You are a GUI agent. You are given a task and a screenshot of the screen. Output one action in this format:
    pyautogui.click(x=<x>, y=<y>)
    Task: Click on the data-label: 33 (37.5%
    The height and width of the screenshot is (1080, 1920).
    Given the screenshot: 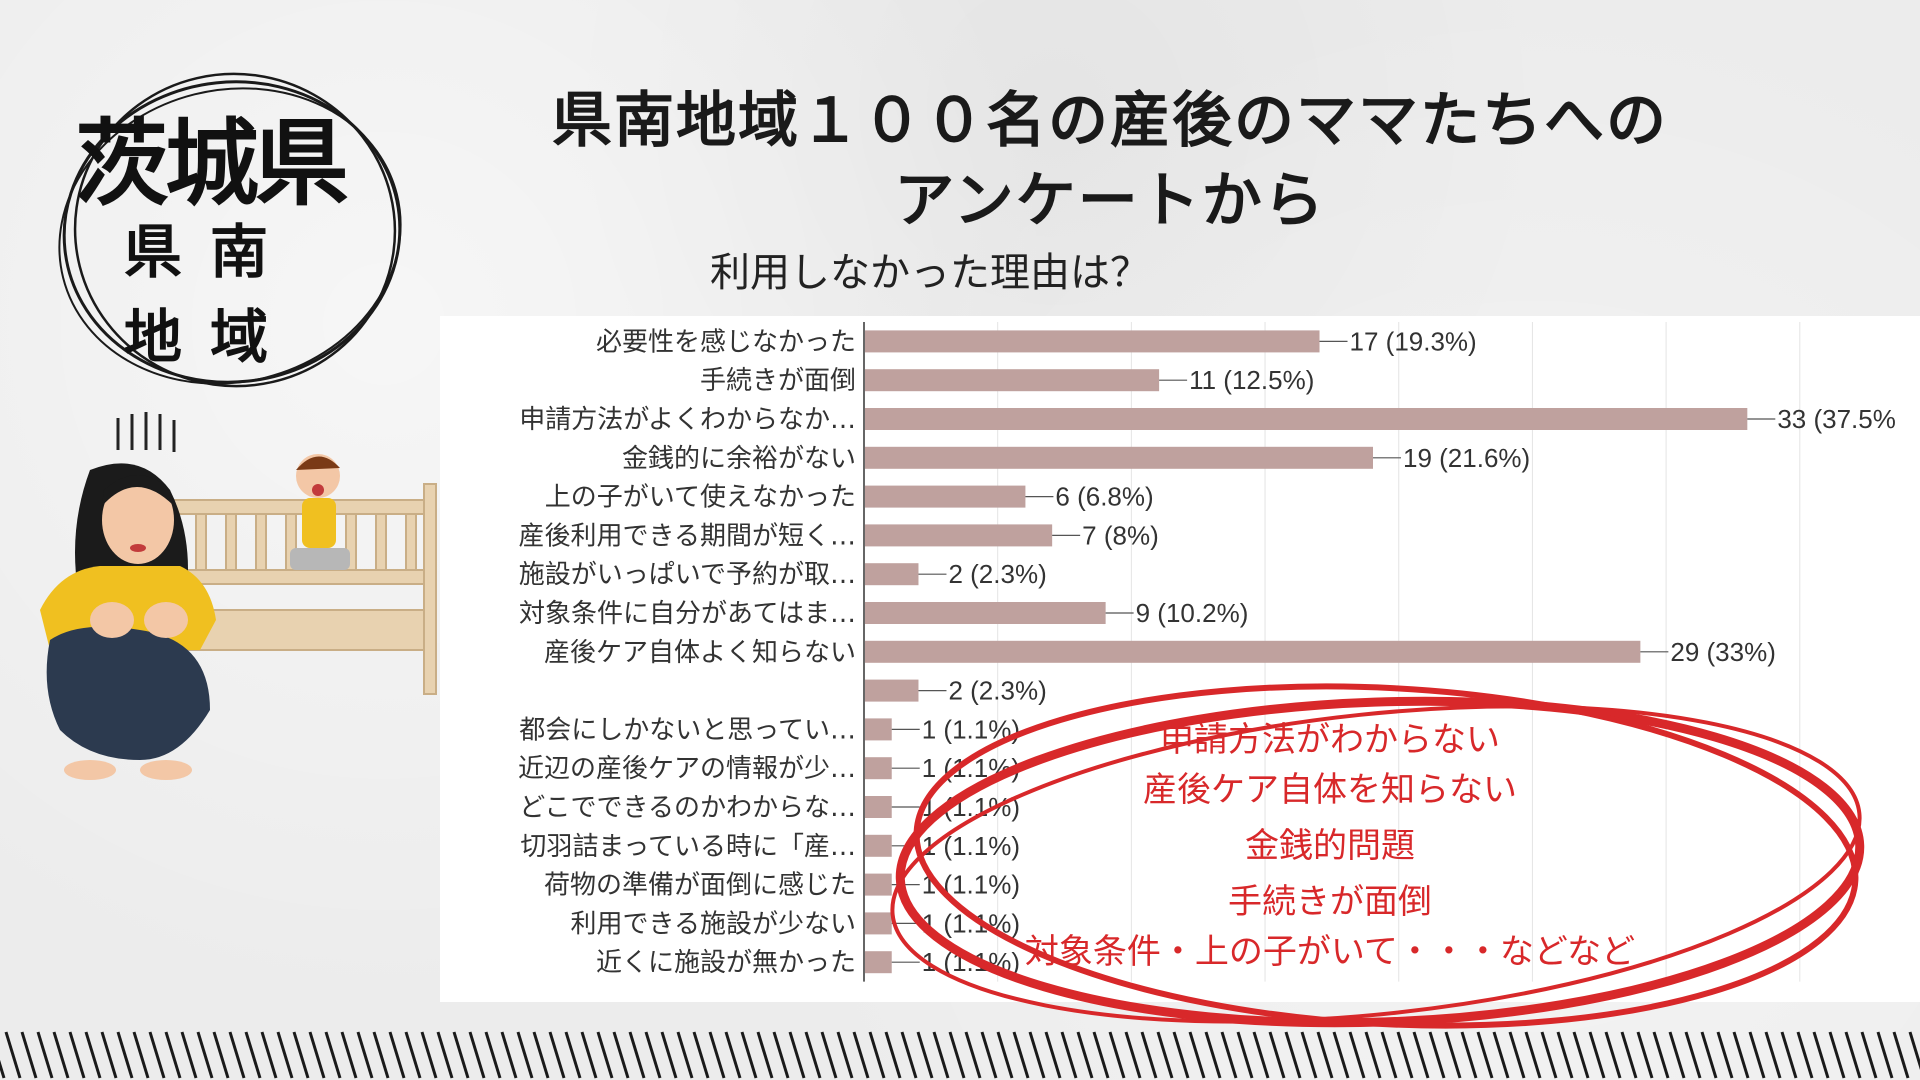 What is the action you would take?
    pyautogui.click(x=1836, y=419)
    